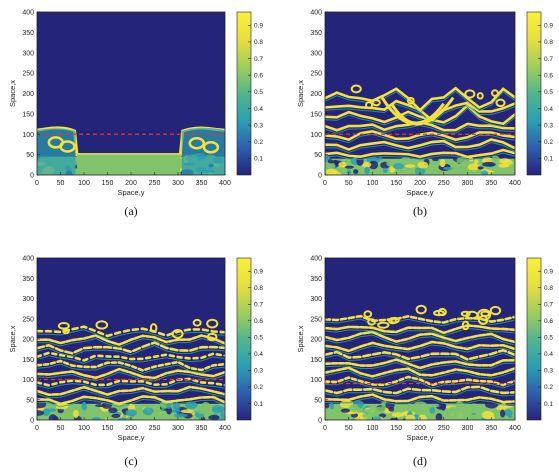  I want to click on y-tick-label: 350, so click(28, 279).